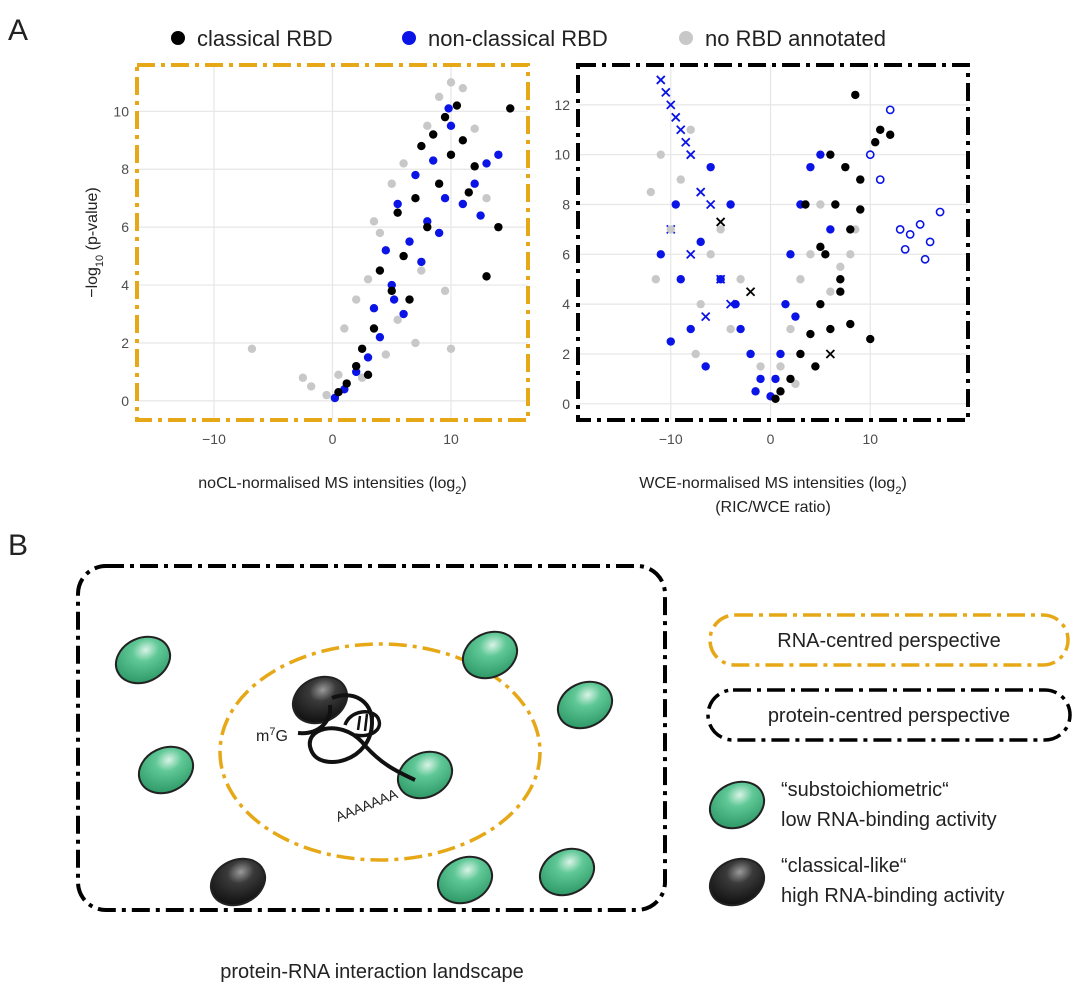  Describe the element at coordinates (125, 227) in the screenshot. I see `y-tick-label: 6` at that location.